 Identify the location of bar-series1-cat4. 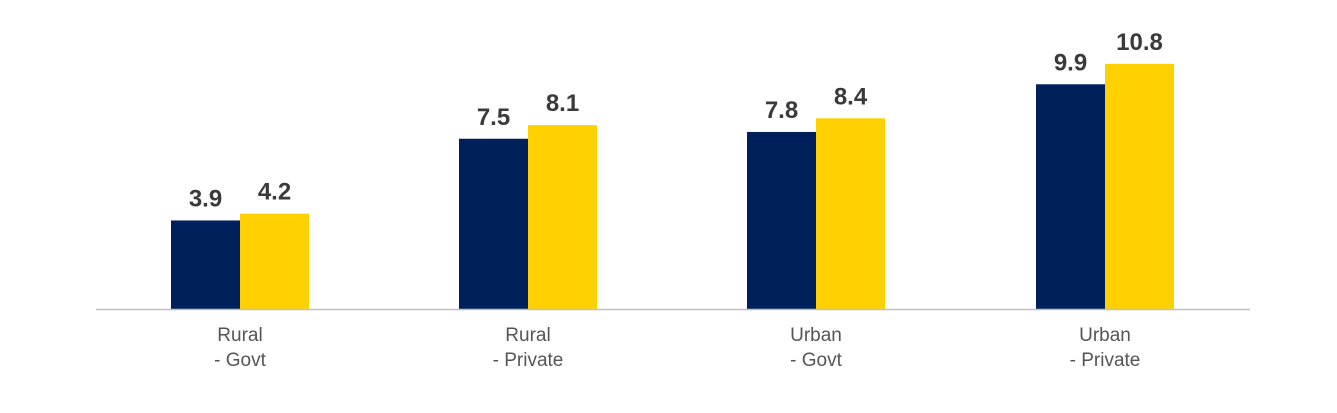
(1070, 197).